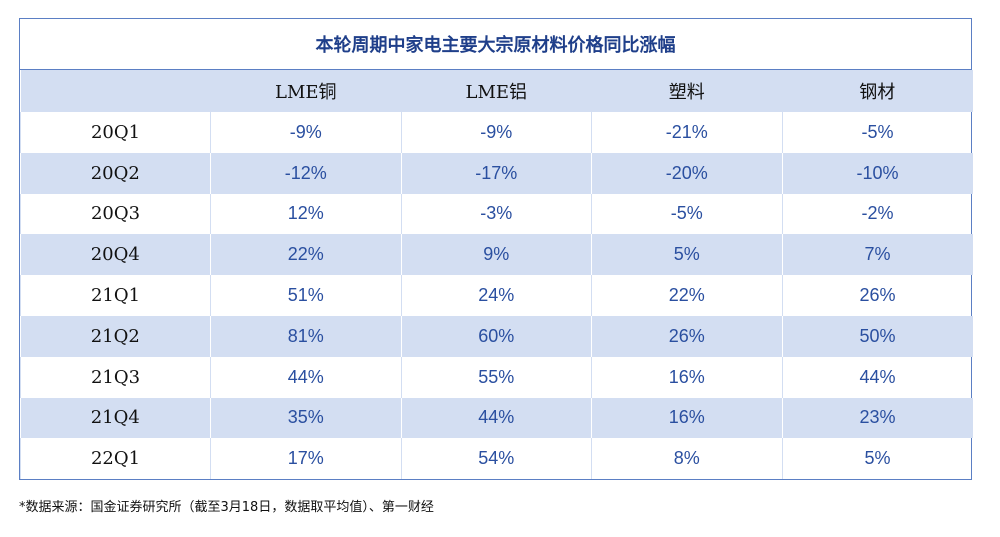  I want to click on table-row: 21Q1 51% 24% 22% 26%, so click(496, 295).